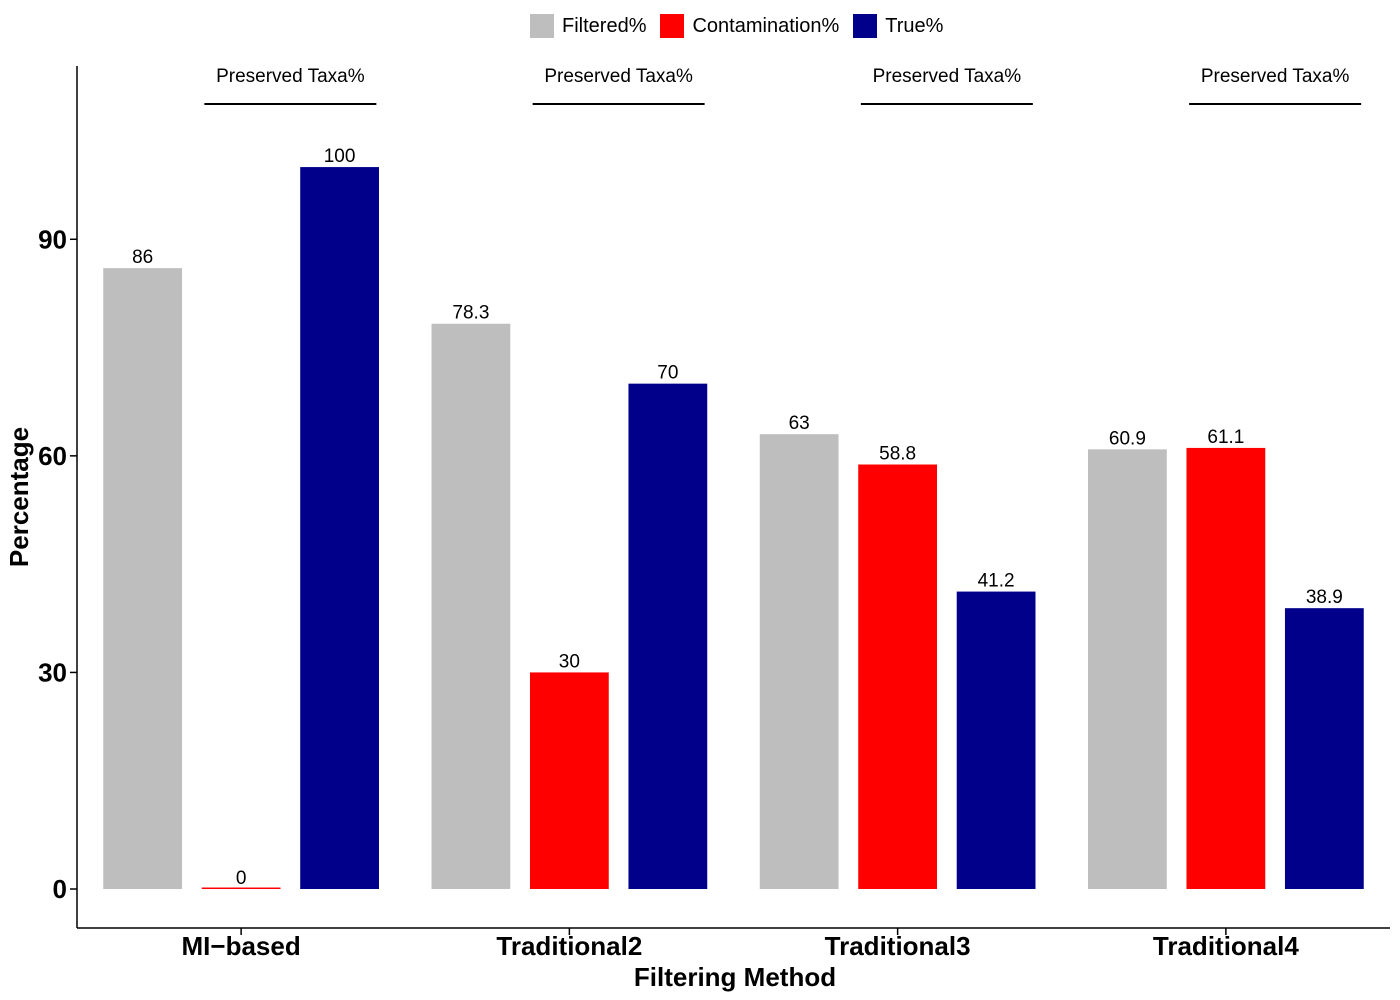 This screenshot has width=1400, height=1000. I want to click on x-axis-title: Filtering Method, so click(735, 977).